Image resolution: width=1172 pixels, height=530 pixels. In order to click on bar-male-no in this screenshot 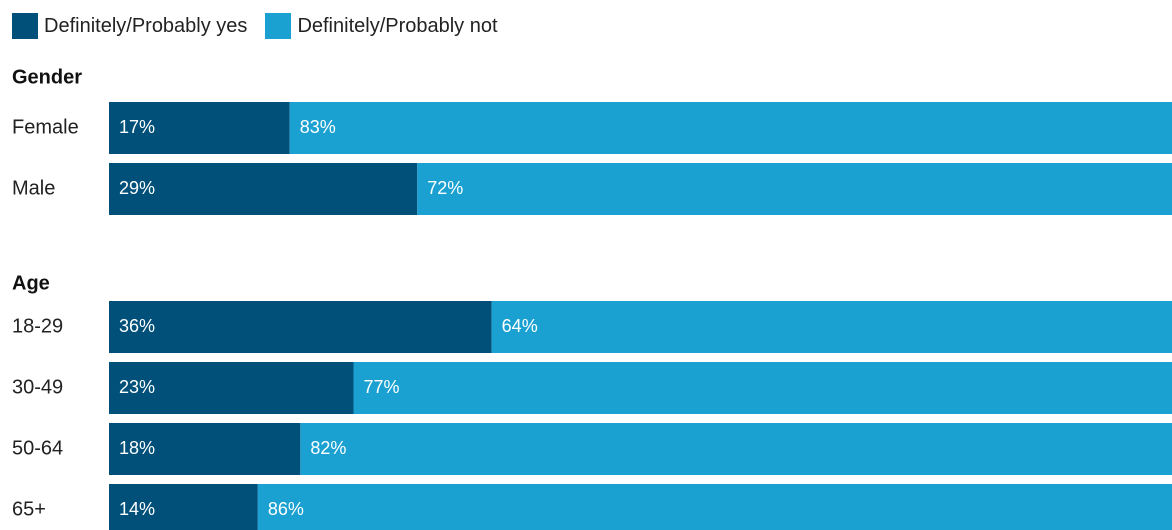, I will do `click(794, 189)`.